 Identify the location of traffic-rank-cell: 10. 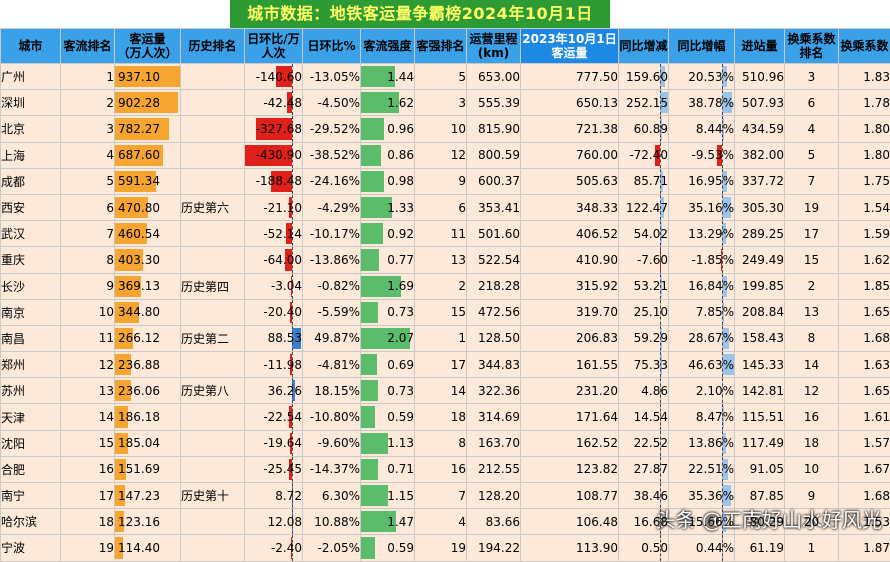
(88, 312).